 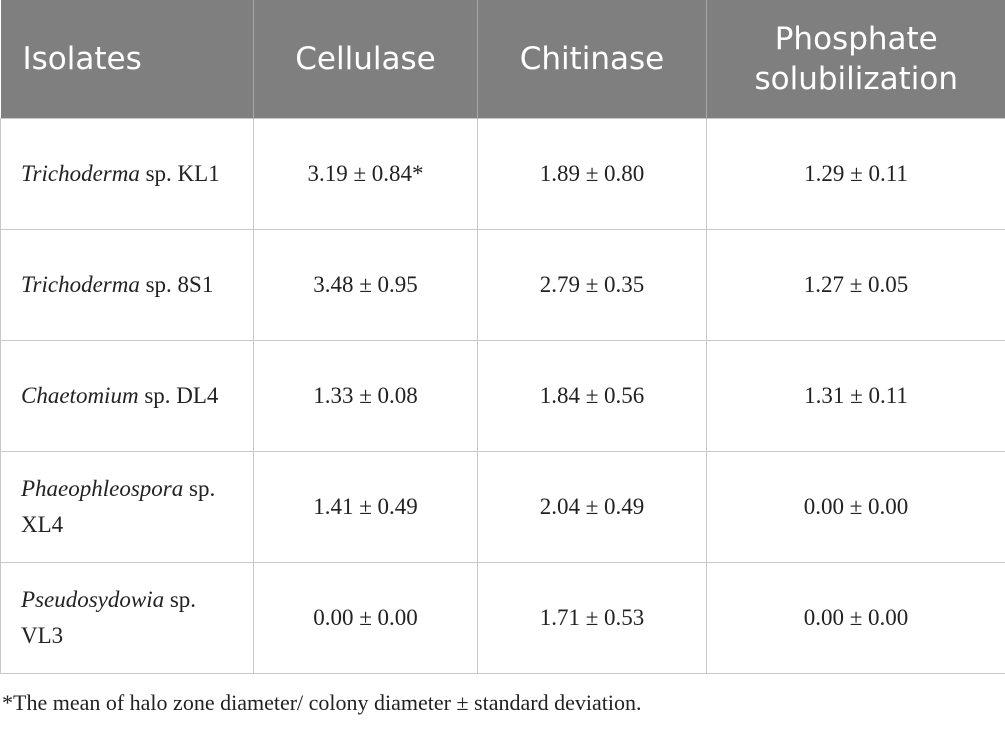 I want to click on header-cell: Isolates, so click(x=127, y=59).